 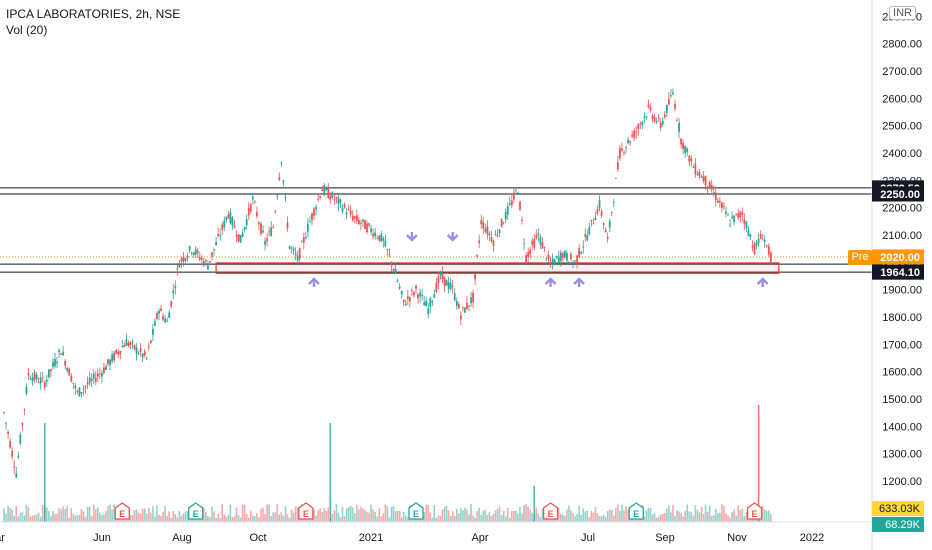 What do you see at coordinates (902, 318) in the screenshot?
I see `price-tick-label: 1800.00` at bounding box center [902, 318].